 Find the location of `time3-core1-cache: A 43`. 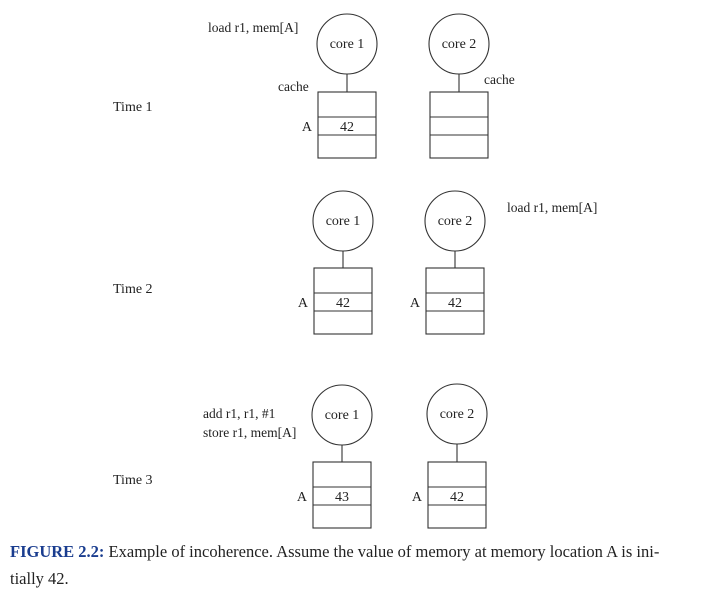

time3-core1-cache: A 43 is located at coordinates (334, 495).